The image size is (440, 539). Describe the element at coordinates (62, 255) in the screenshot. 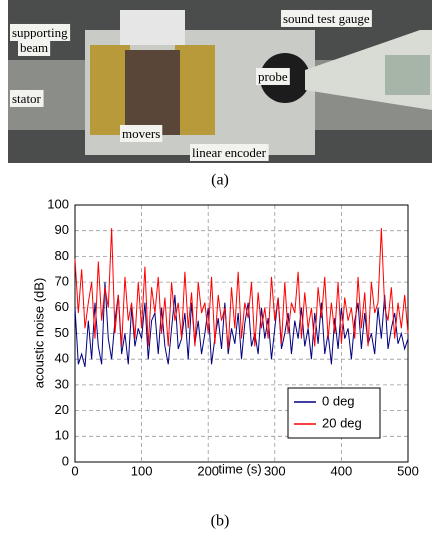

I see `y-tick-label: 80` at that location.